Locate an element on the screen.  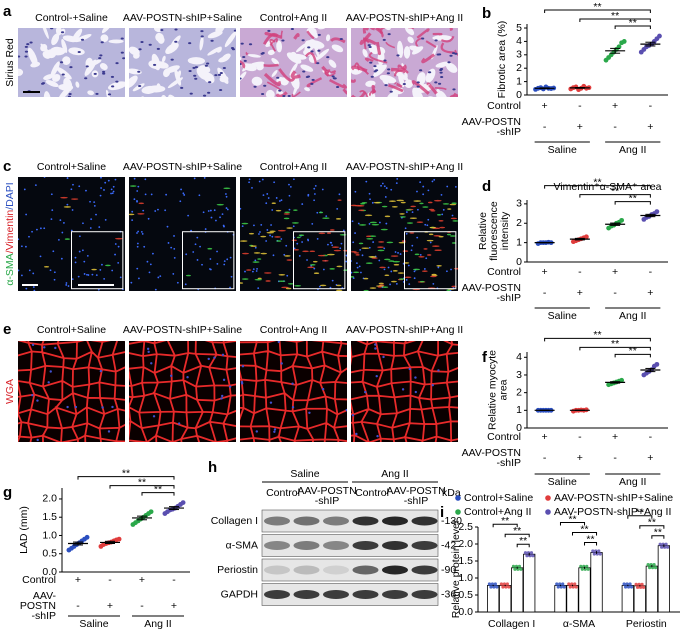
micrograph is located at coordinates (182, 62).